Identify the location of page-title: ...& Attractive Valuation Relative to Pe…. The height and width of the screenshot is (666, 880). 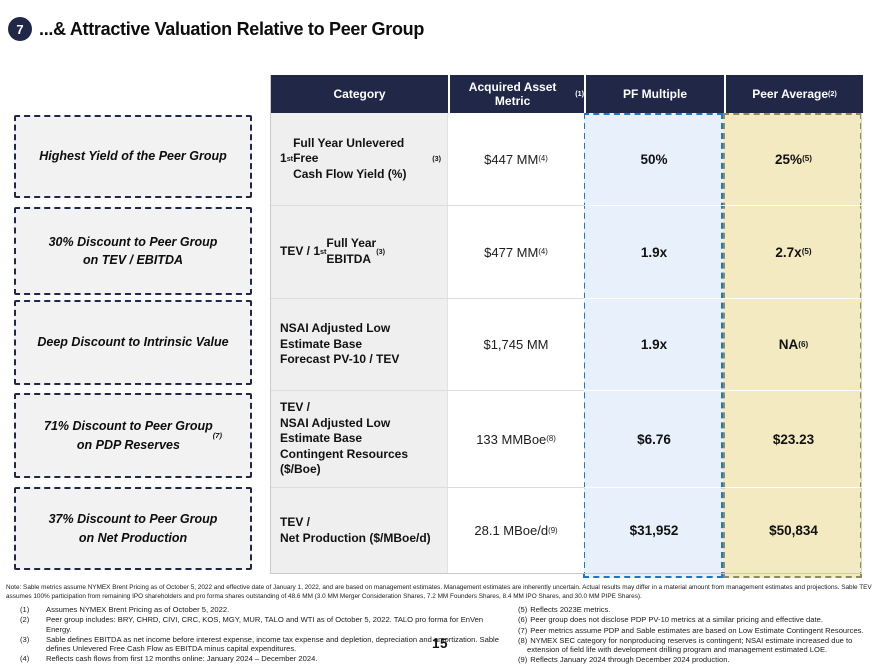
(232, 29).